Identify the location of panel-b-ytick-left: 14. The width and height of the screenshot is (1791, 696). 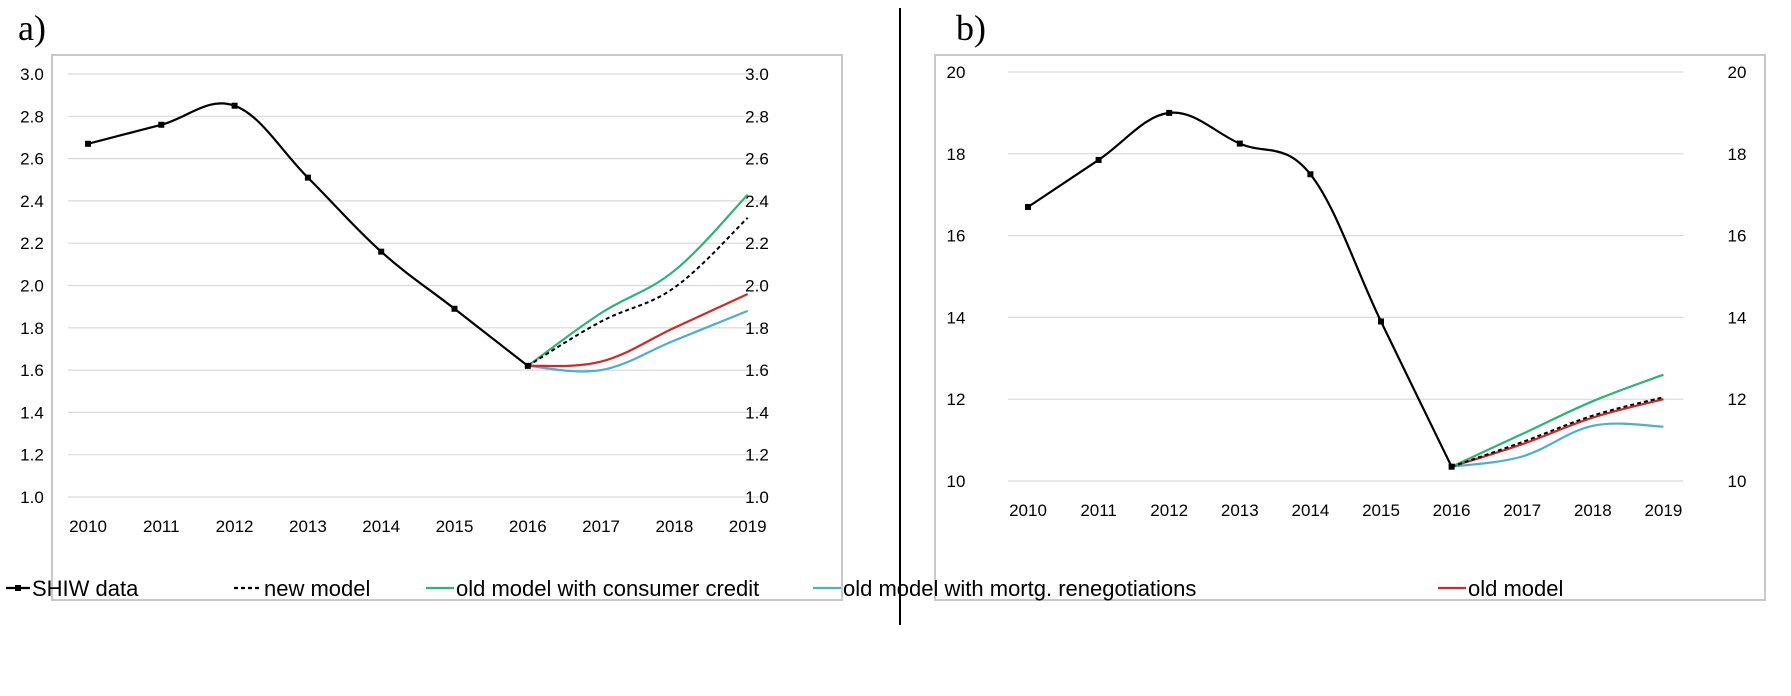
(956, 317).